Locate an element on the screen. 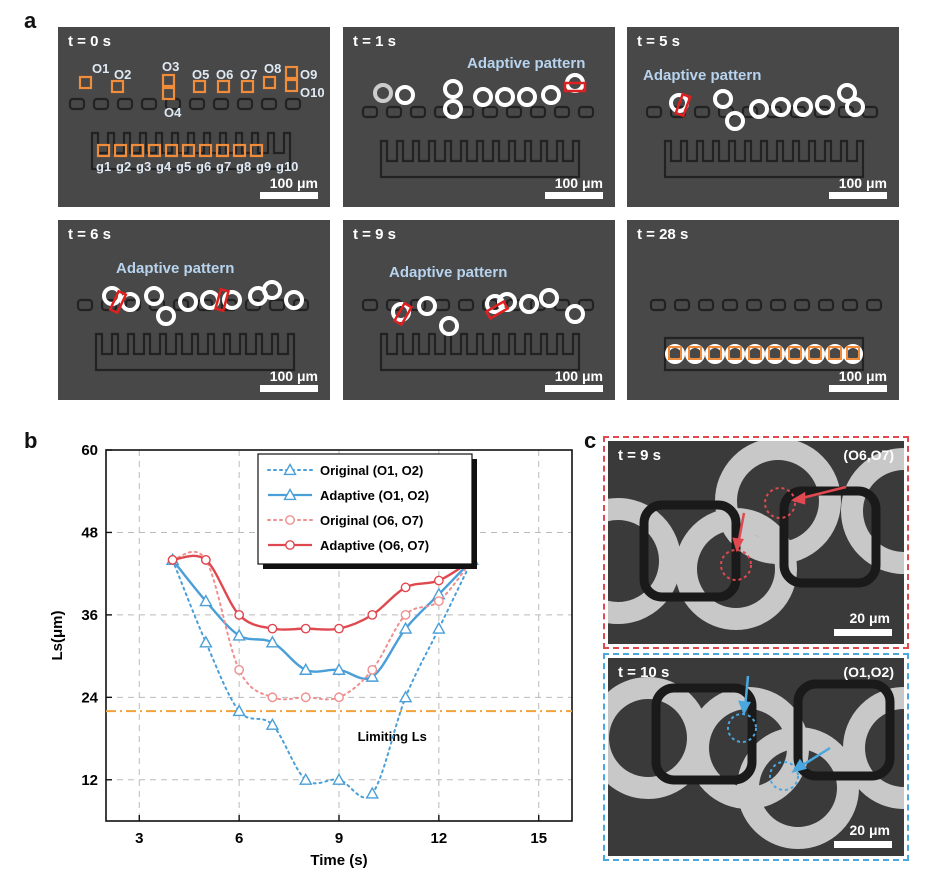 The image size is (932, 873). gap-label: g1 is located at coordinates (104, 166).